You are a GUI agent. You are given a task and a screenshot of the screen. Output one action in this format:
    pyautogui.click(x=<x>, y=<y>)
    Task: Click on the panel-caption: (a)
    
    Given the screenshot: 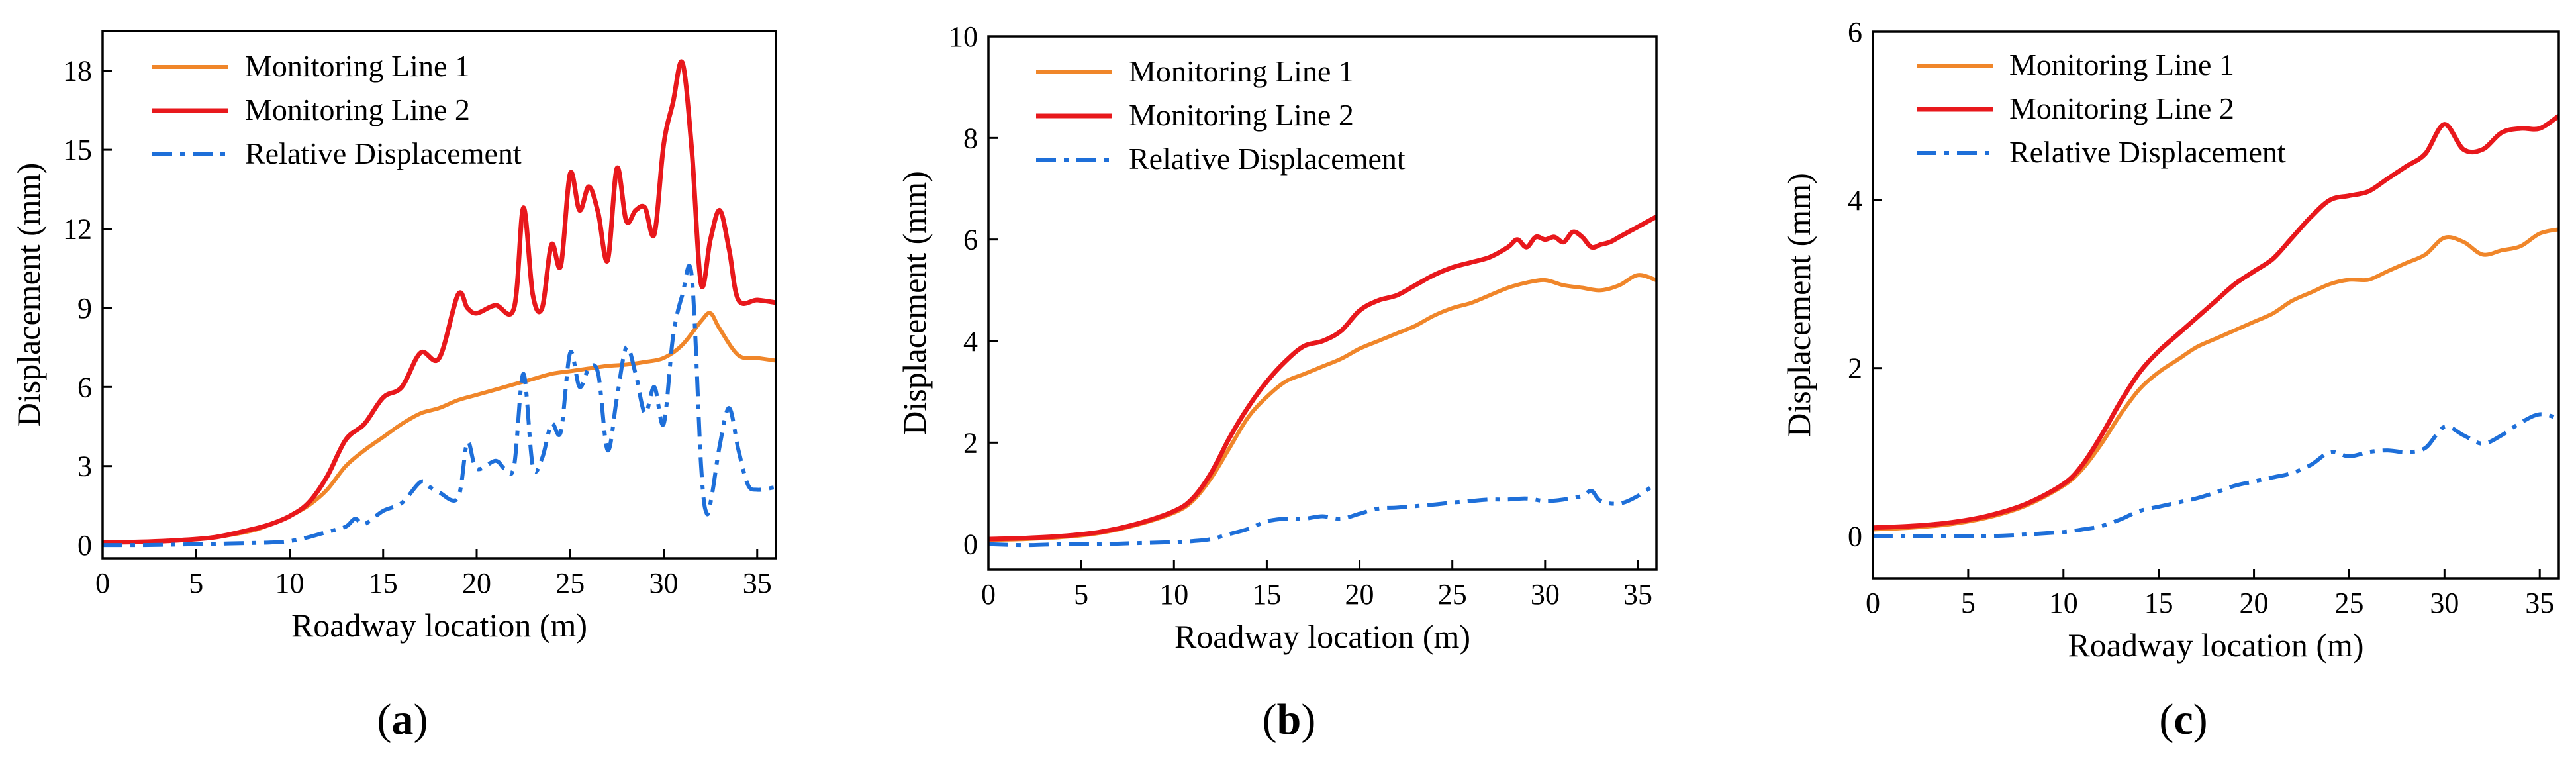 What is the action you would take?
    pyautogui.click(x=402, y=719)
    